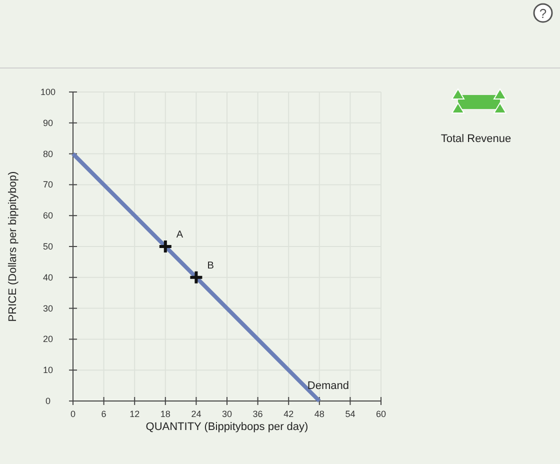 This screenshot has height=464, width=560. Describe the element at coordinates (48, 277) in the screenshot. I see `y-tick-label: 40` at that location.